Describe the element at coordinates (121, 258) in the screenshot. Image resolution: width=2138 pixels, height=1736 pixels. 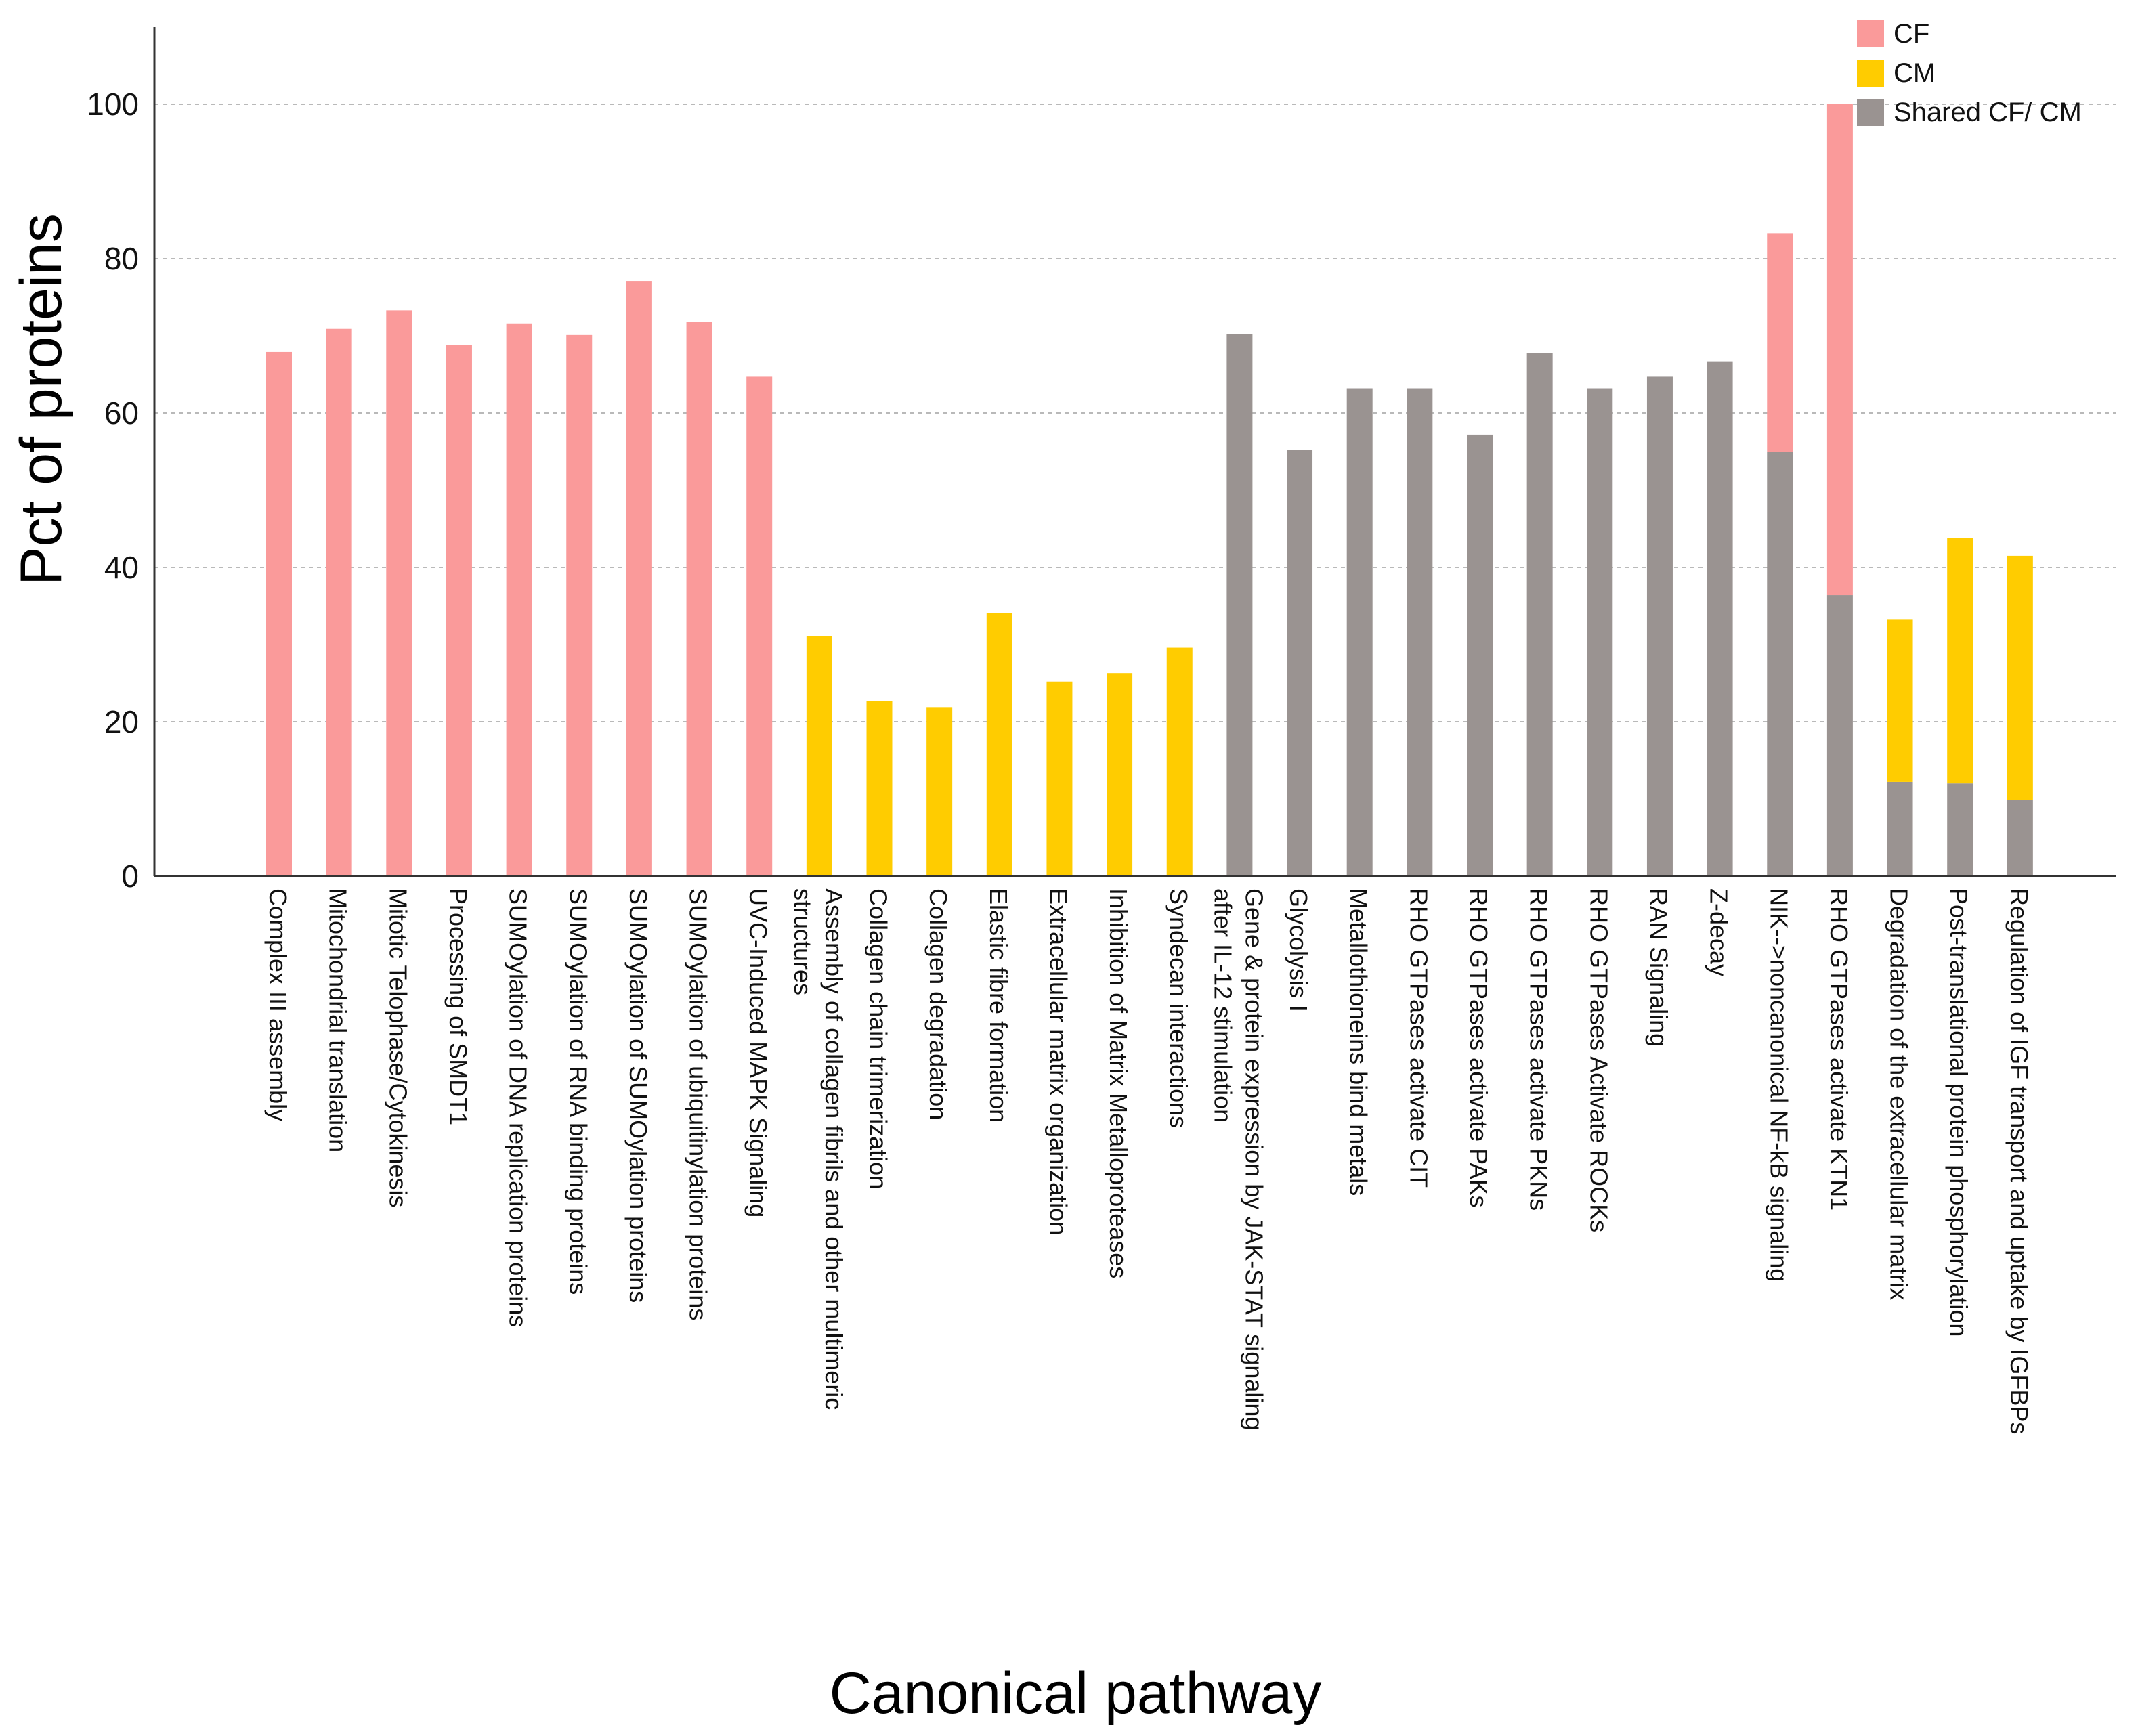
I see `y-tick-label: 80` at that location.